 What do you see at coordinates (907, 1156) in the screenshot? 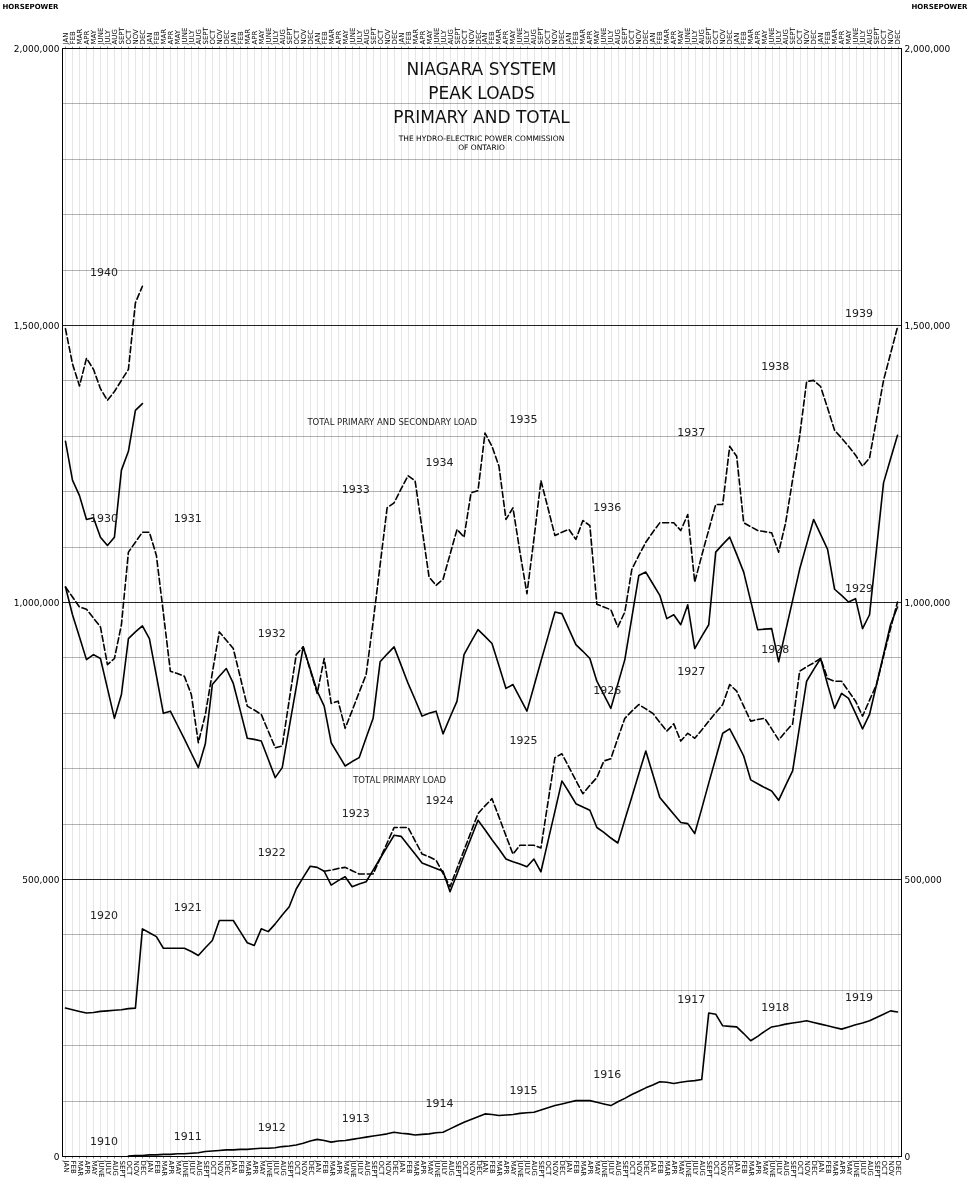
I see `y2-tick-label: 0` at bounding box center [907, 1156].